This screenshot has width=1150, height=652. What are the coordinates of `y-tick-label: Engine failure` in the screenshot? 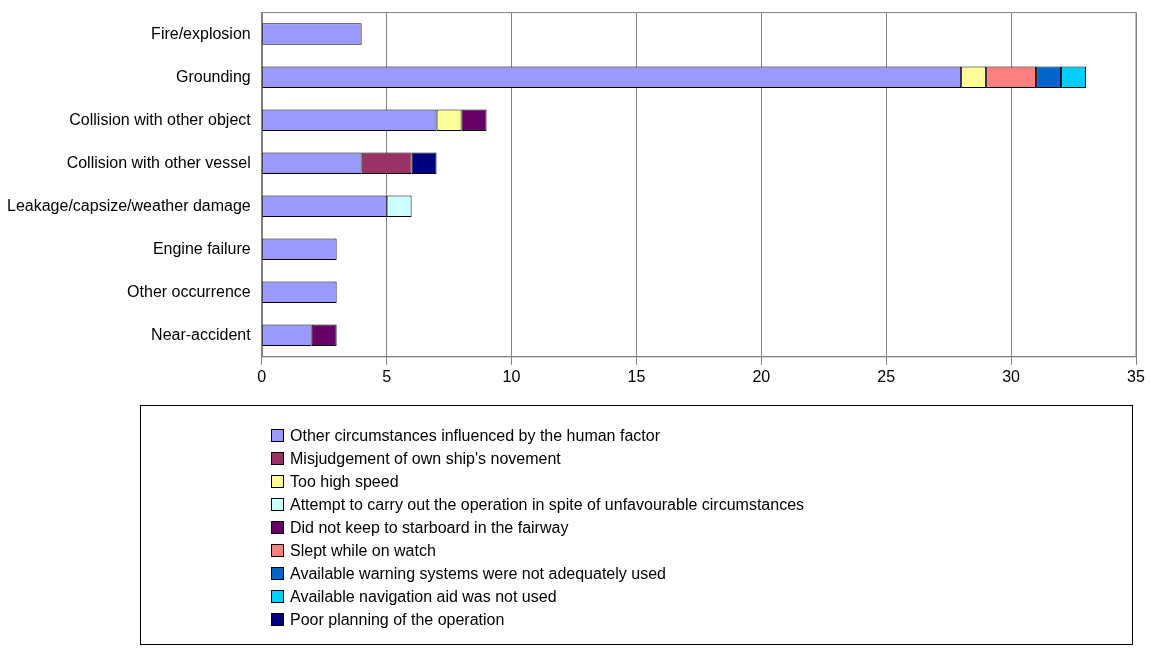 It's located at (201, 248).